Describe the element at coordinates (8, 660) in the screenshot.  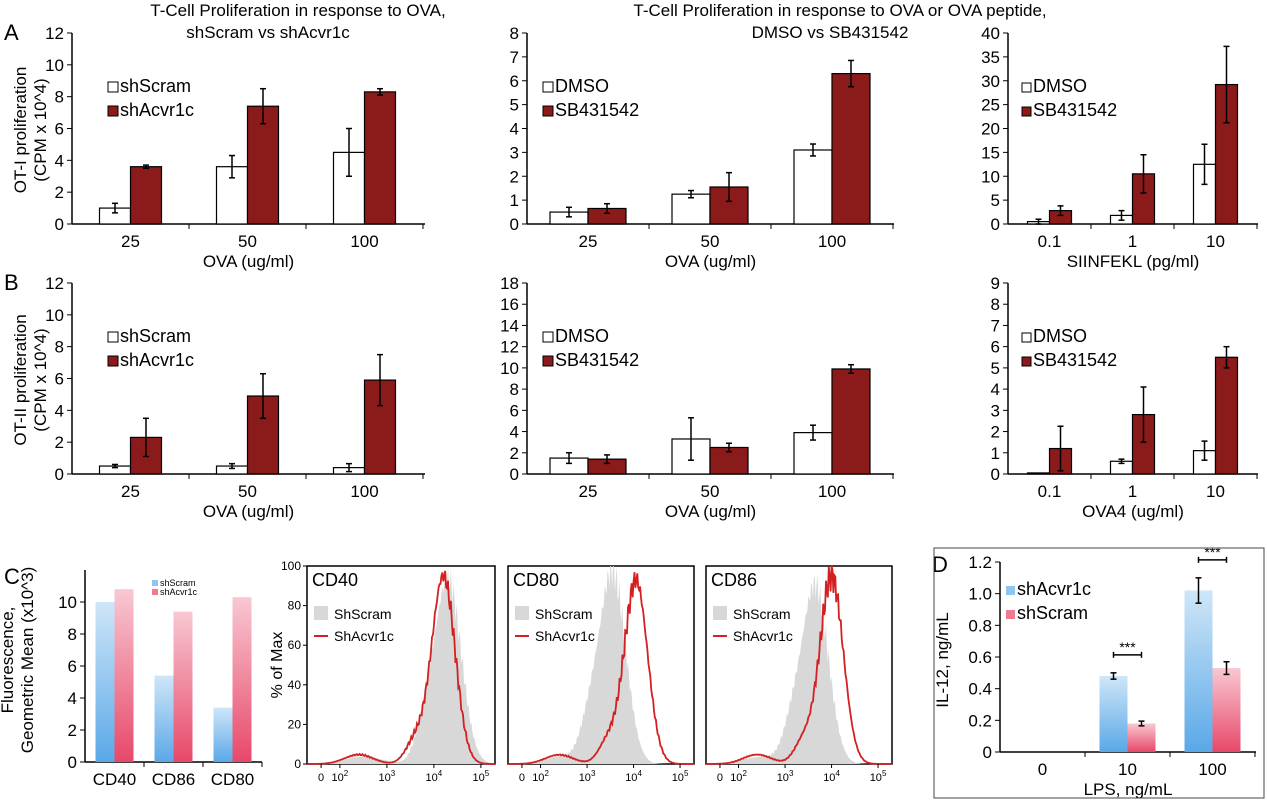
I see `y-axis-label: Fluorescence,` at that location.